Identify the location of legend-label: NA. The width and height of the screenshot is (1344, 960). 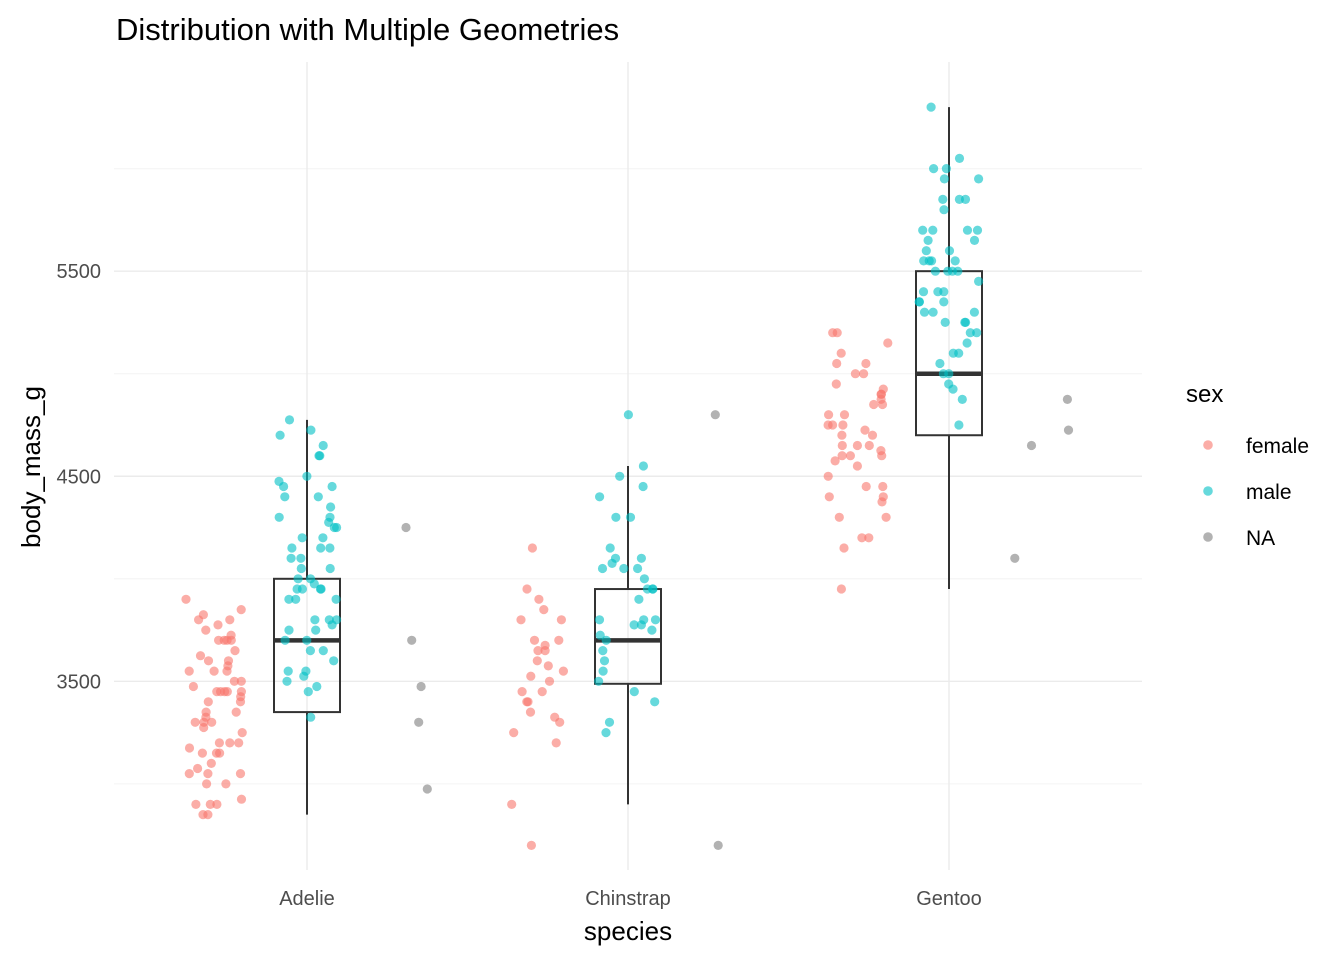
(1260, 538).